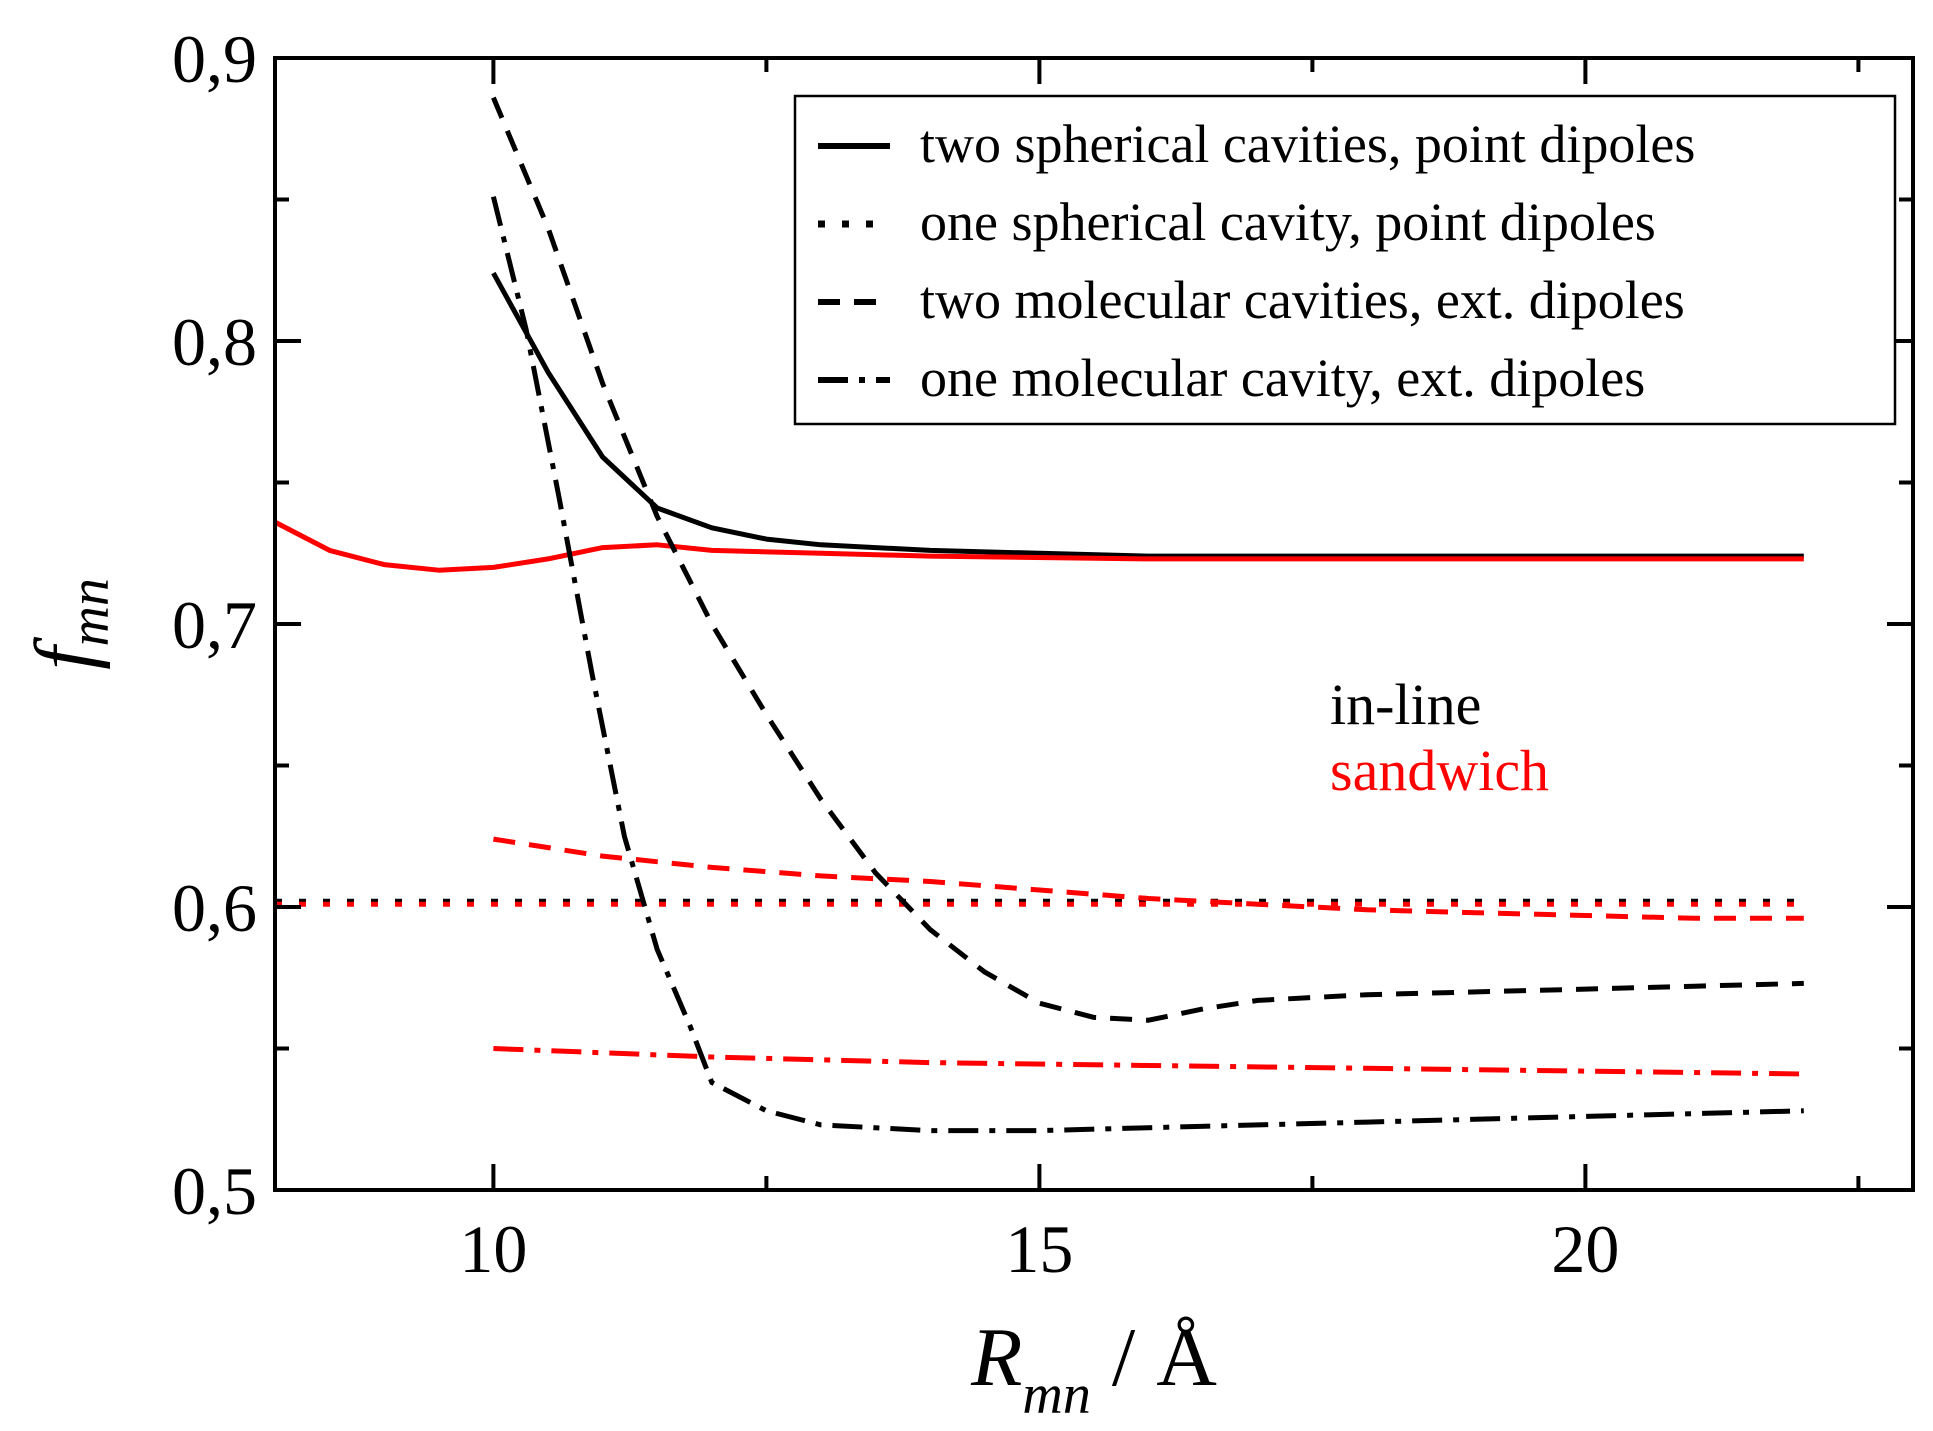  What do you see at coordinates (1282, 378) in the screenshot?
I see `legend-label-one-molecular: one molecular cavity, ext. dipoles` at bounding box center [1282, 378].